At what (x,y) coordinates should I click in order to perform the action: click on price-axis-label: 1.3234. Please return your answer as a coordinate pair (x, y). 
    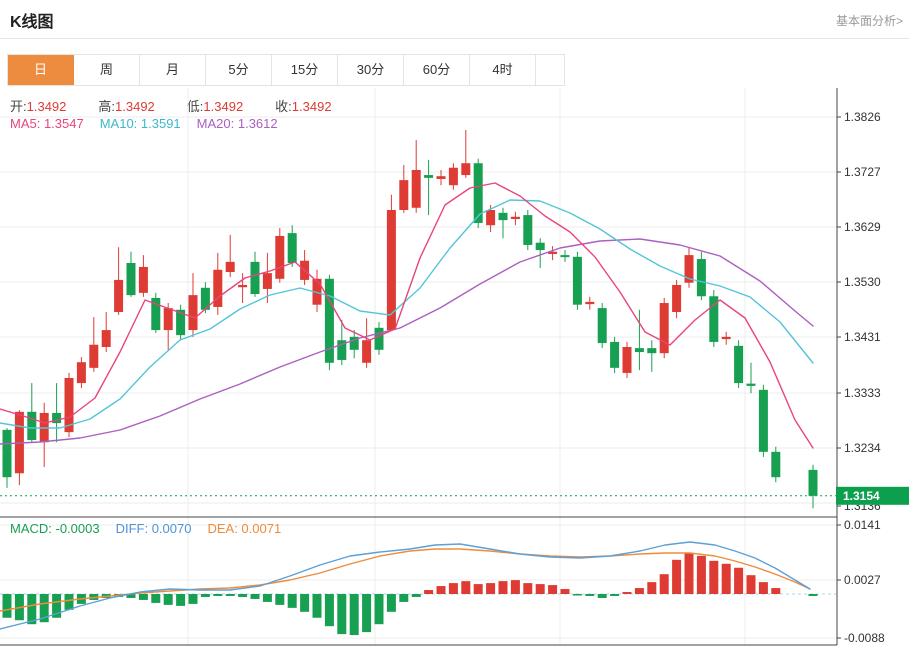
    Looking at the image, I should click on (862, 448).